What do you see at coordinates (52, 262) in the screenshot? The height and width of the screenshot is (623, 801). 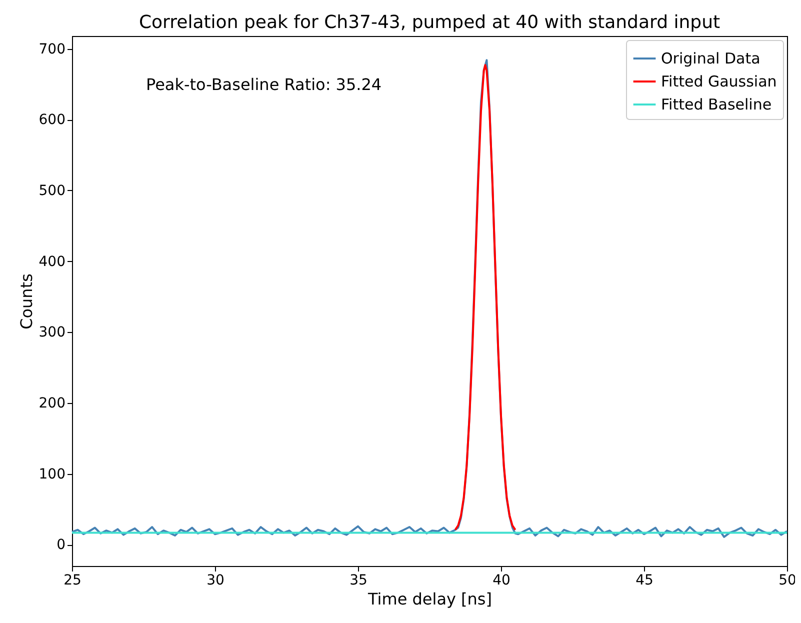 I see `y-tick-label: 400` at bounding box center [52, 262].